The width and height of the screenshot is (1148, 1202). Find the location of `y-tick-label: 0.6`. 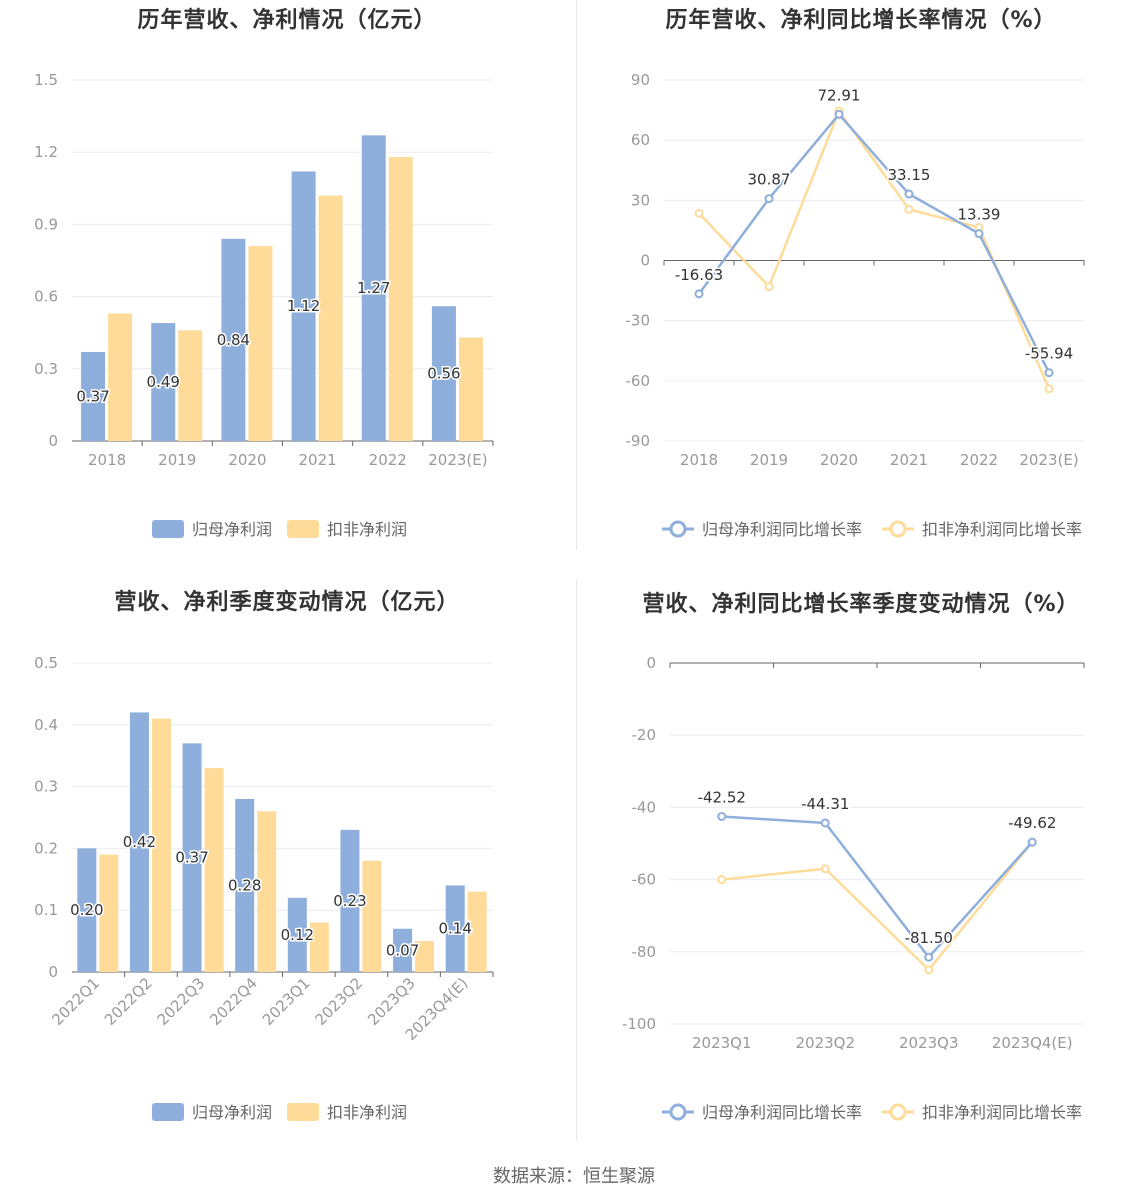

y-tick-label: 0.6 is located at coordinates (46, 297).